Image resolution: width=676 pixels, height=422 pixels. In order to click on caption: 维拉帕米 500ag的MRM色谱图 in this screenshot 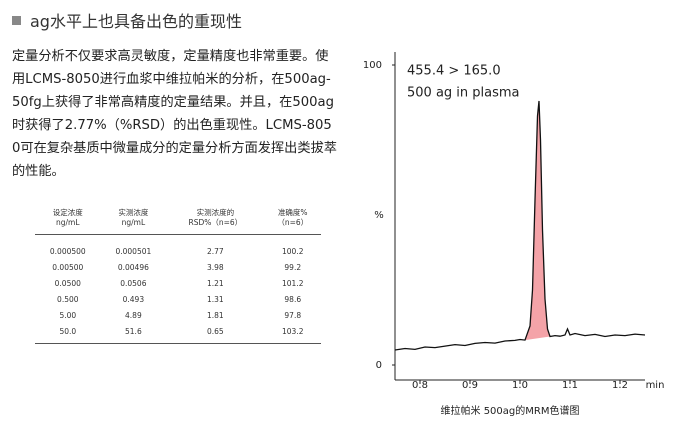, I will do `click(510, 410)`.